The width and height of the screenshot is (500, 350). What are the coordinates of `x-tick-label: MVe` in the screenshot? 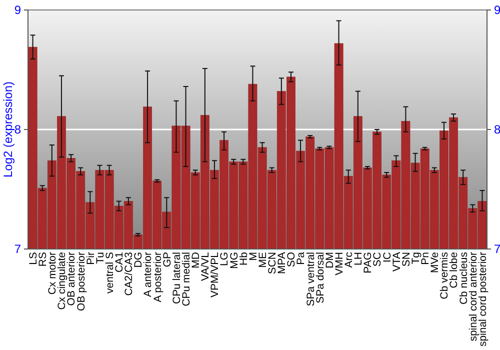 It's located at (435, 263).